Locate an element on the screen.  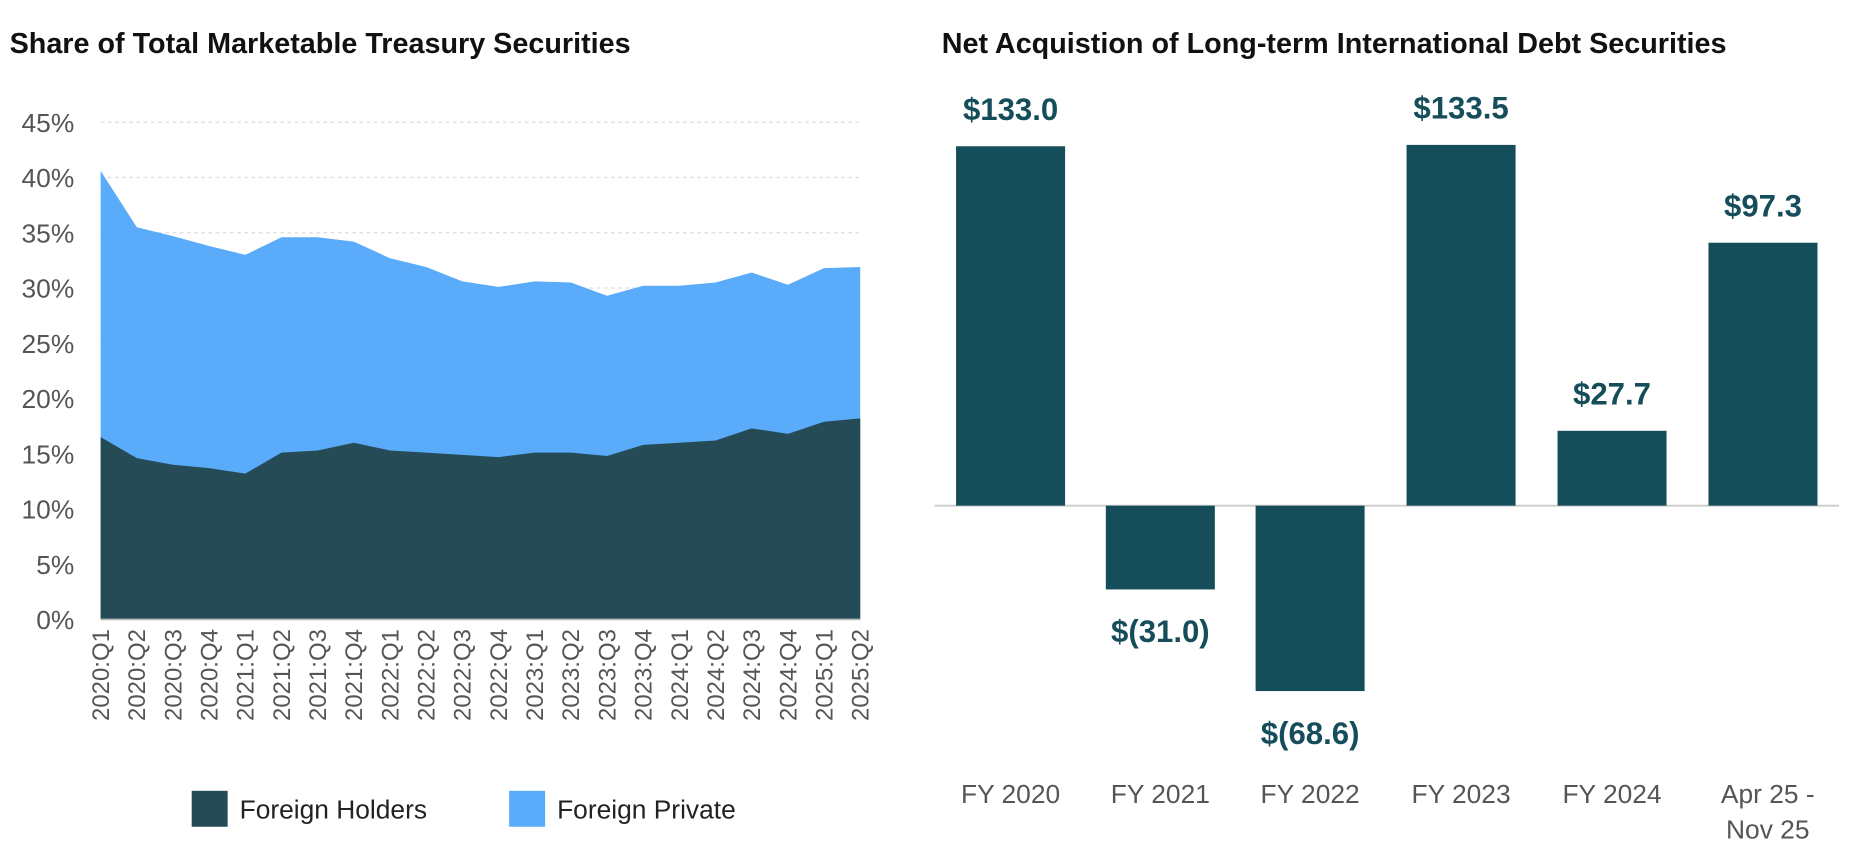
x-tick-label: 2024:Q4 is located at coordinates (788, 675).